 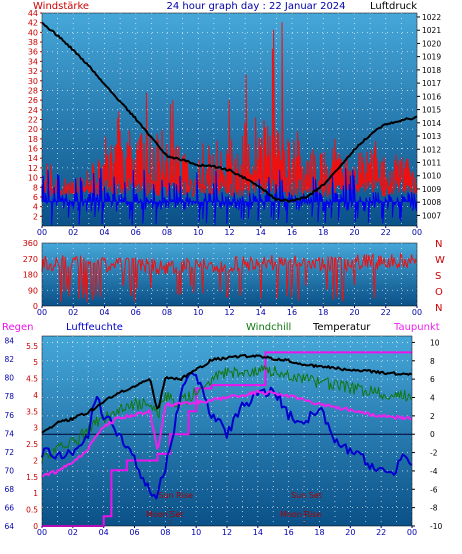 What do you see at coordinates (229, 277) in the screenshot?
I see `wind-direction-line` at bounding box center [229, 277].